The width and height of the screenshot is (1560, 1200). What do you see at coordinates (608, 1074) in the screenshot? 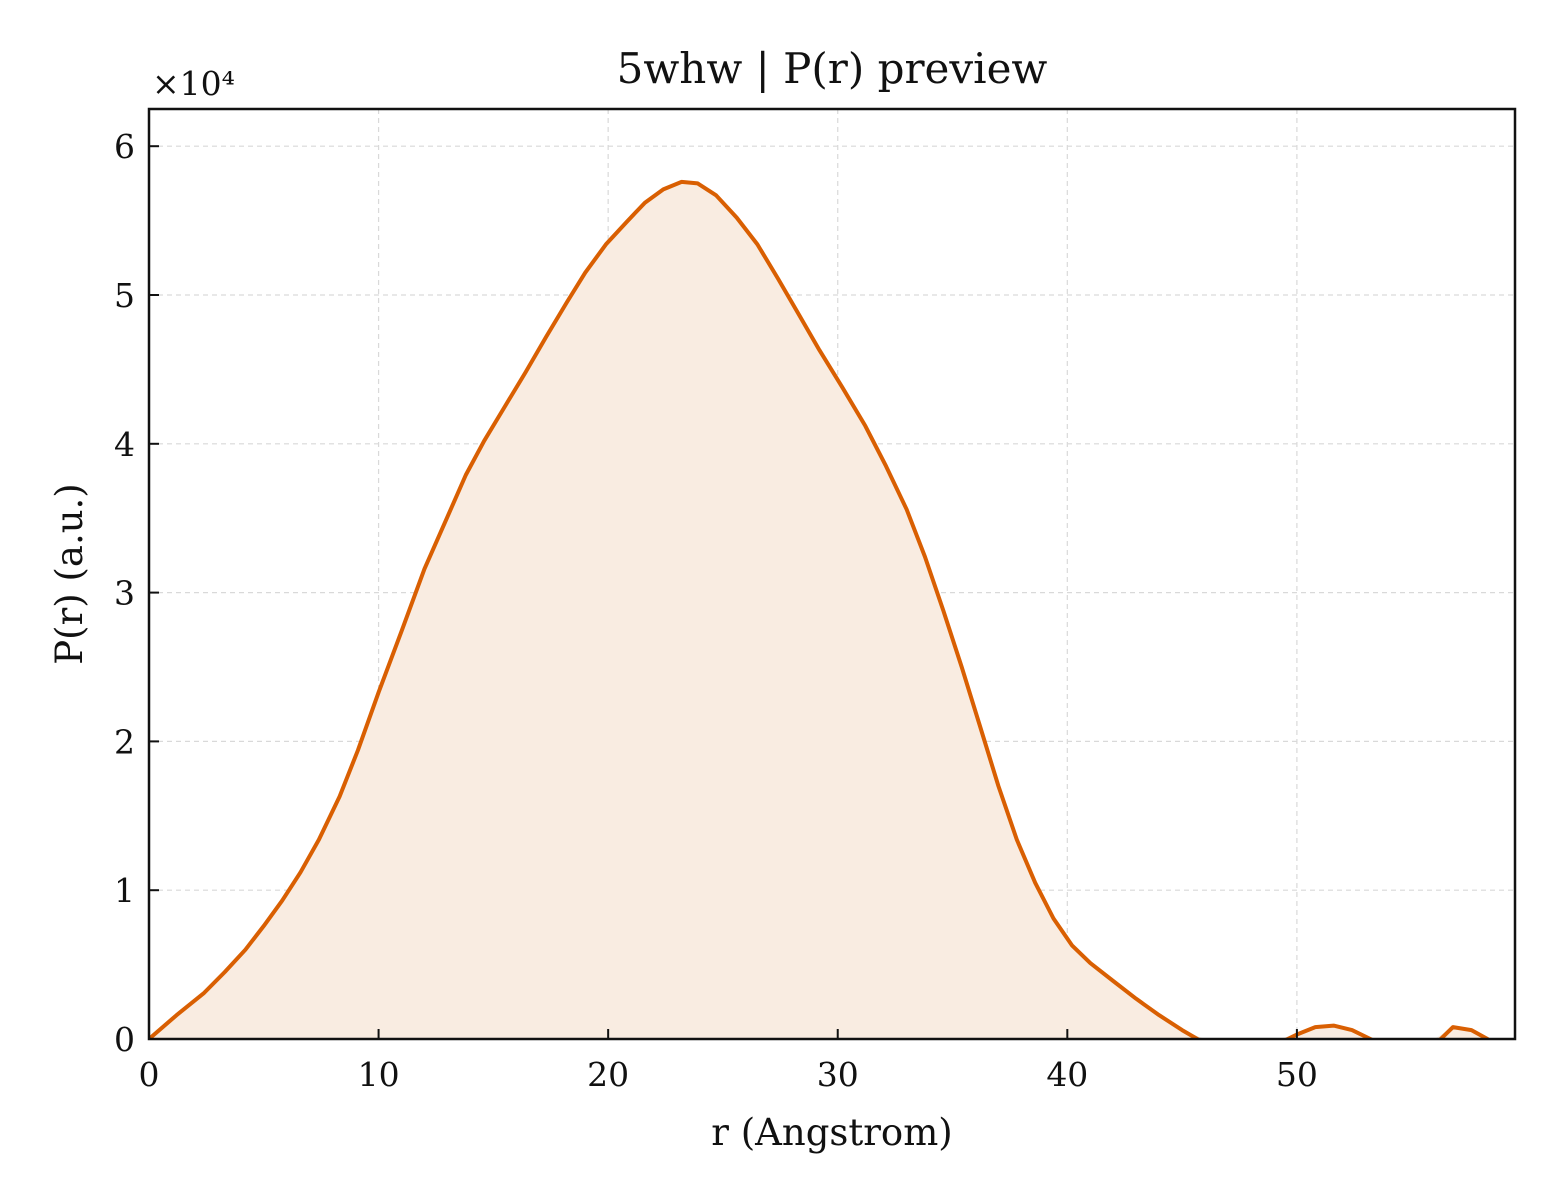
I see `x-tick-label: 20` at bounding box center [608, 1074].